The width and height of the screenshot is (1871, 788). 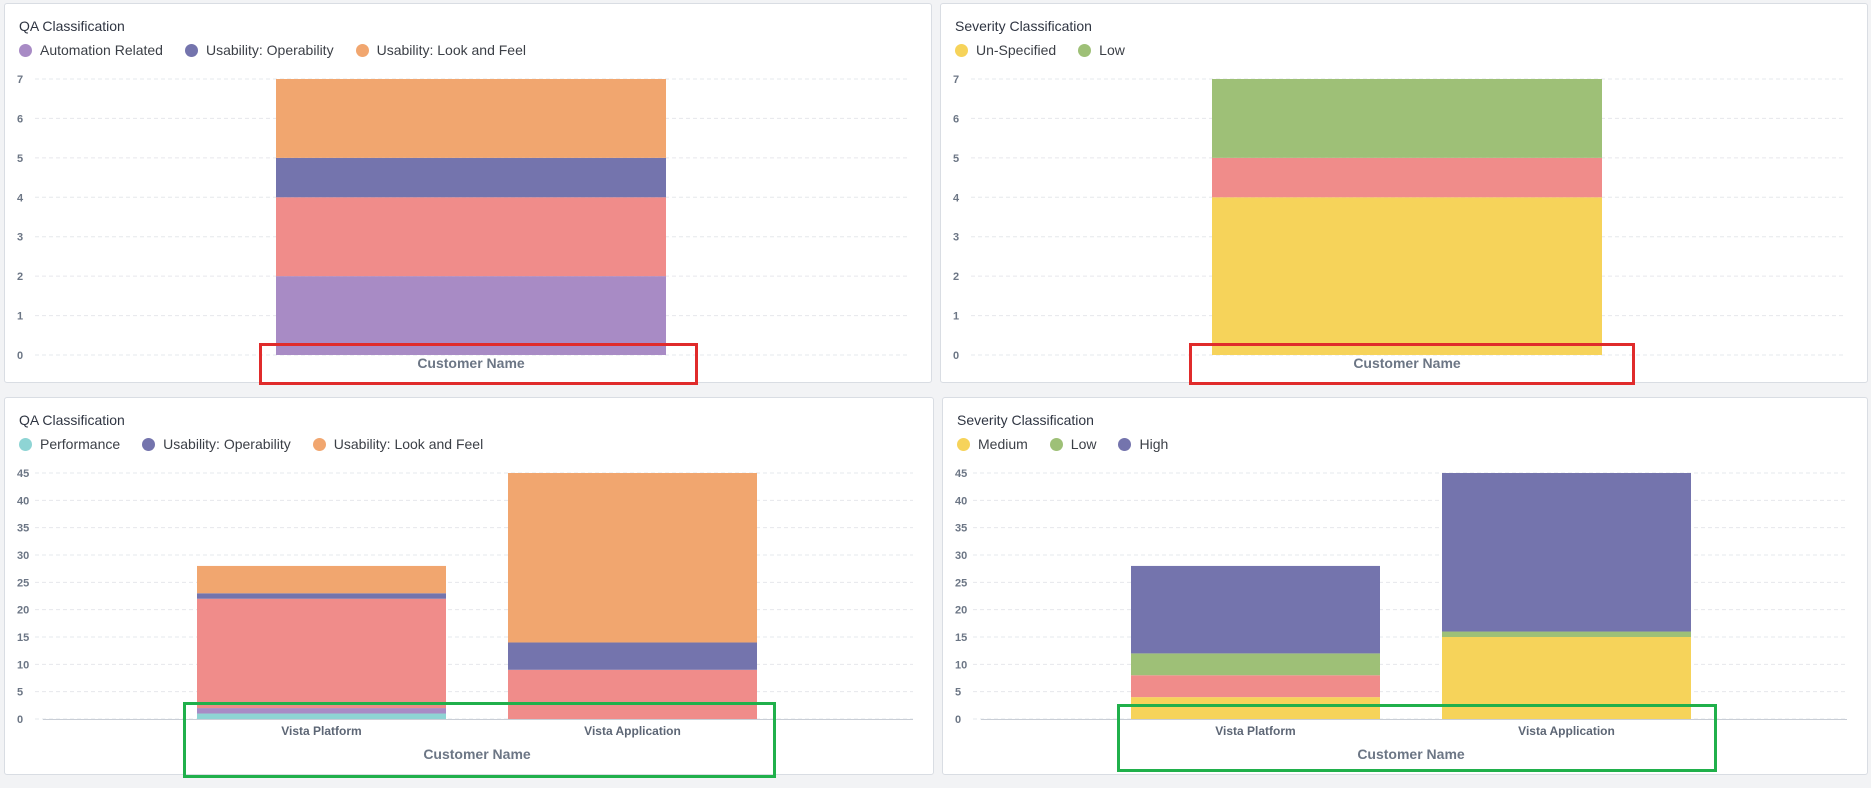 I want to click on chart-legend: Un-Specified Low, so click(x=1040, y=50).